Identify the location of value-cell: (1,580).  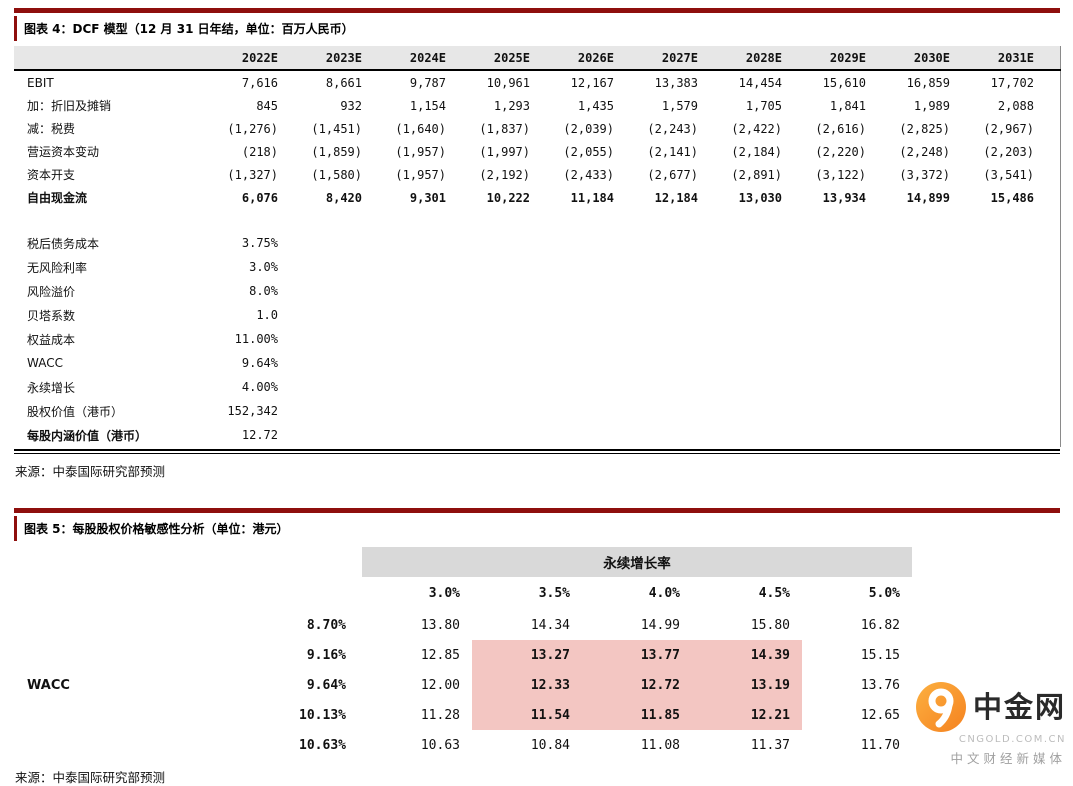
(336, 174).